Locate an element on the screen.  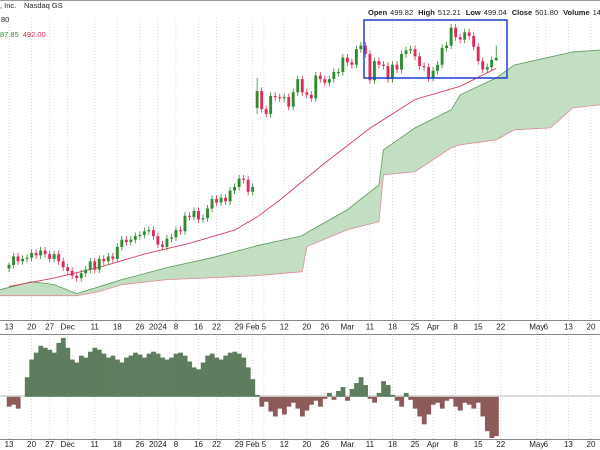
period: 80 is located at coordinates (5, 19).